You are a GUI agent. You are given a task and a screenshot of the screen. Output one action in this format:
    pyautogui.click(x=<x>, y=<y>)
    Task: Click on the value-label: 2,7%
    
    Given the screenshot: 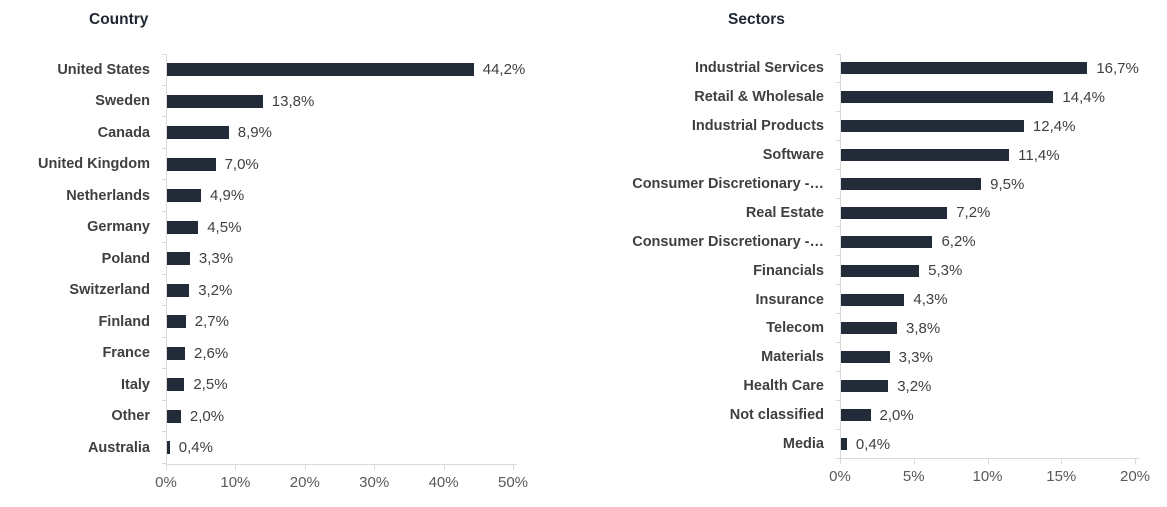 What is the action you would take?
    pyautogui.click(x=211, y=322)
    